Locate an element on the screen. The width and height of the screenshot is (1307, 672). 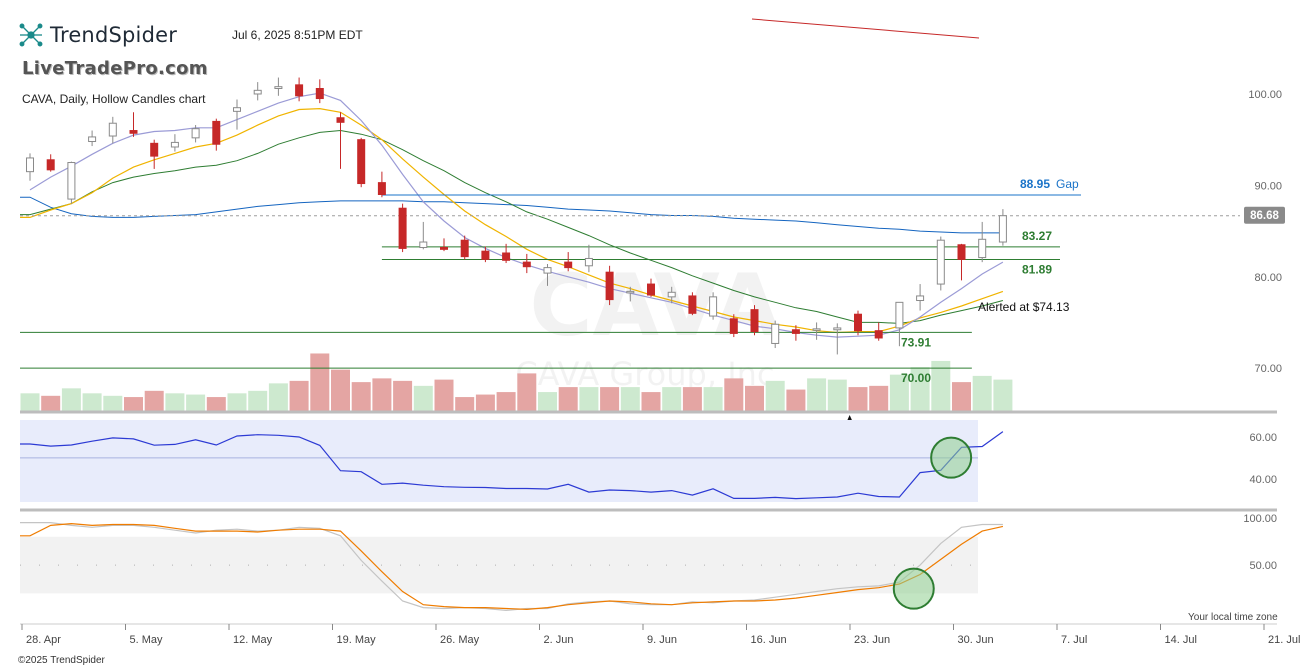
chart-description: CAVA, Daily, Hollow Candles chart is located at coordinates (114, 99).